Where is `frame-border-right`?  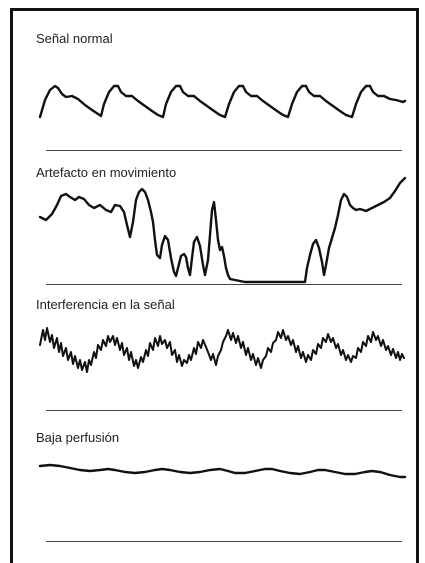
frame-border-right is located at coordinates (417, 285).